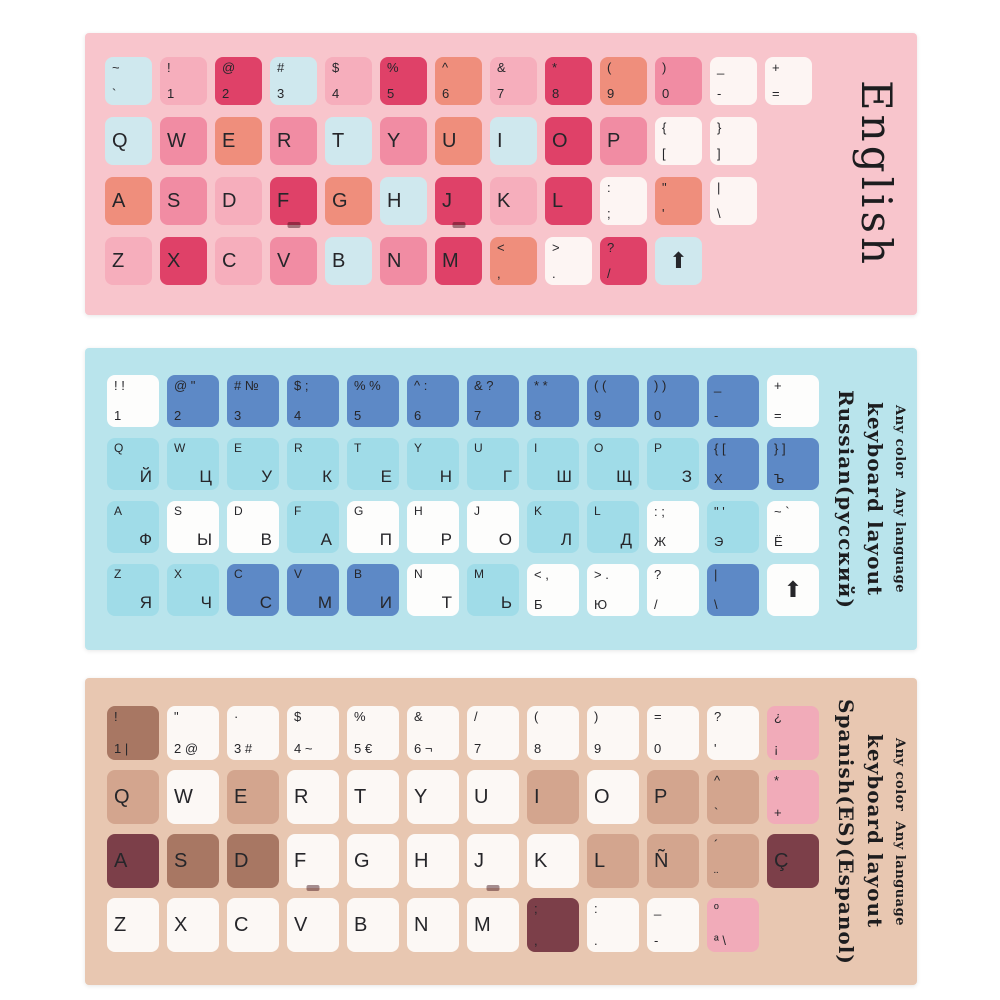 This screenshot has width=1000, height=1000. I want to click on keycap-sticker: Y, so click(433, 797).